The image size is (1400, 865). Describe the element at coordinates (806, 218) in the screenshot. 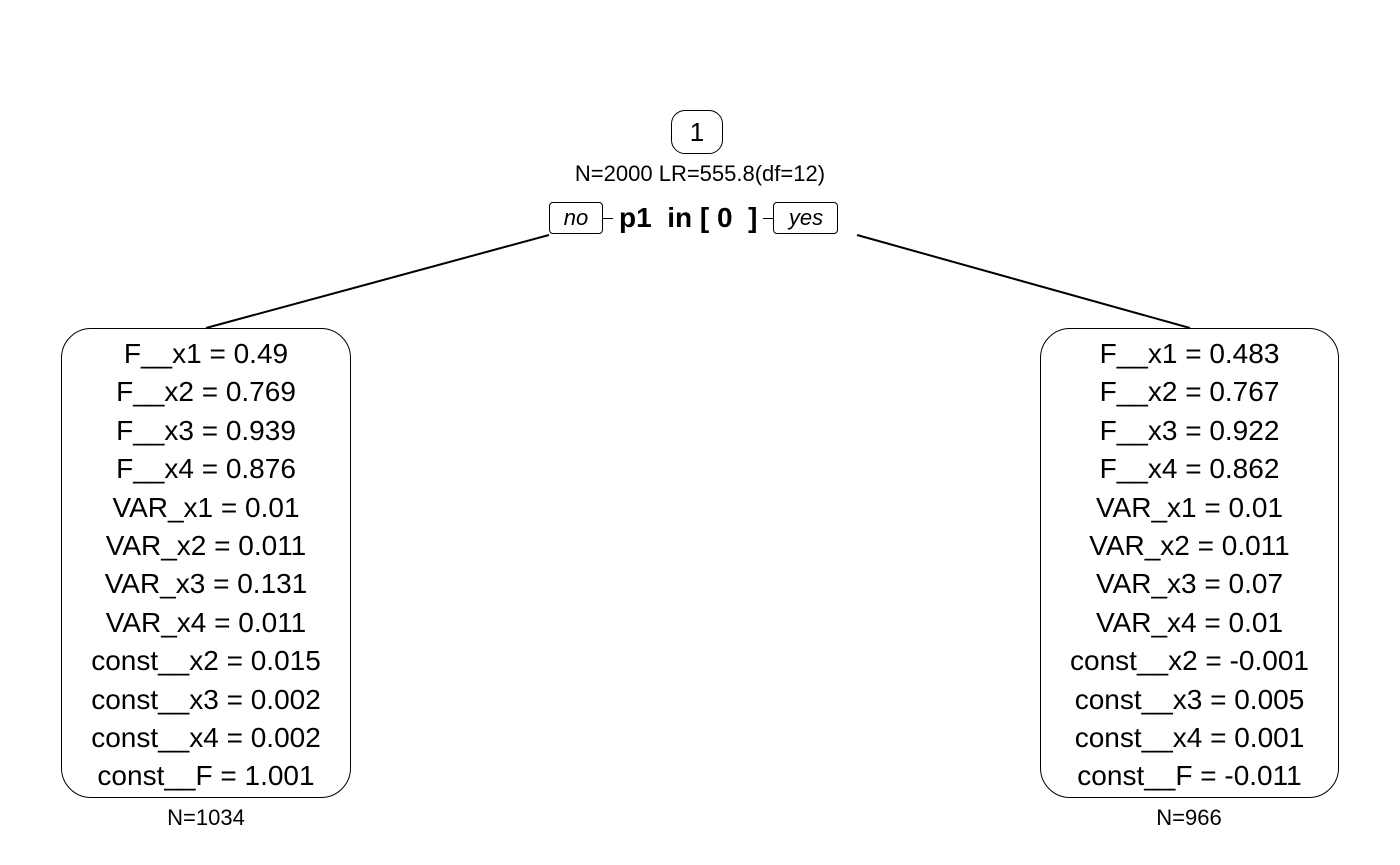

I see `branch-yes-tag: yes` at that location.